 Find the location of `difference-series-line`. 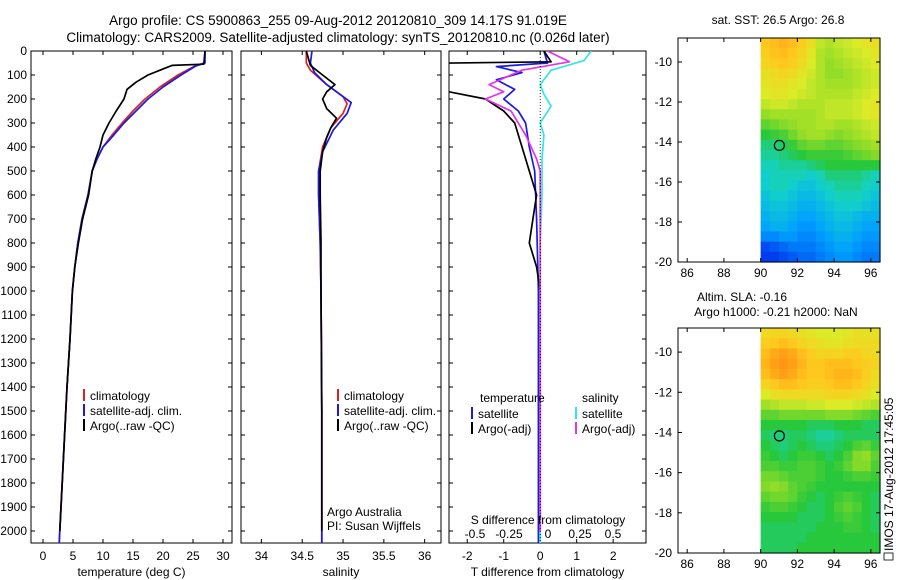

difference-series-line is located at coordinates (565, 297).